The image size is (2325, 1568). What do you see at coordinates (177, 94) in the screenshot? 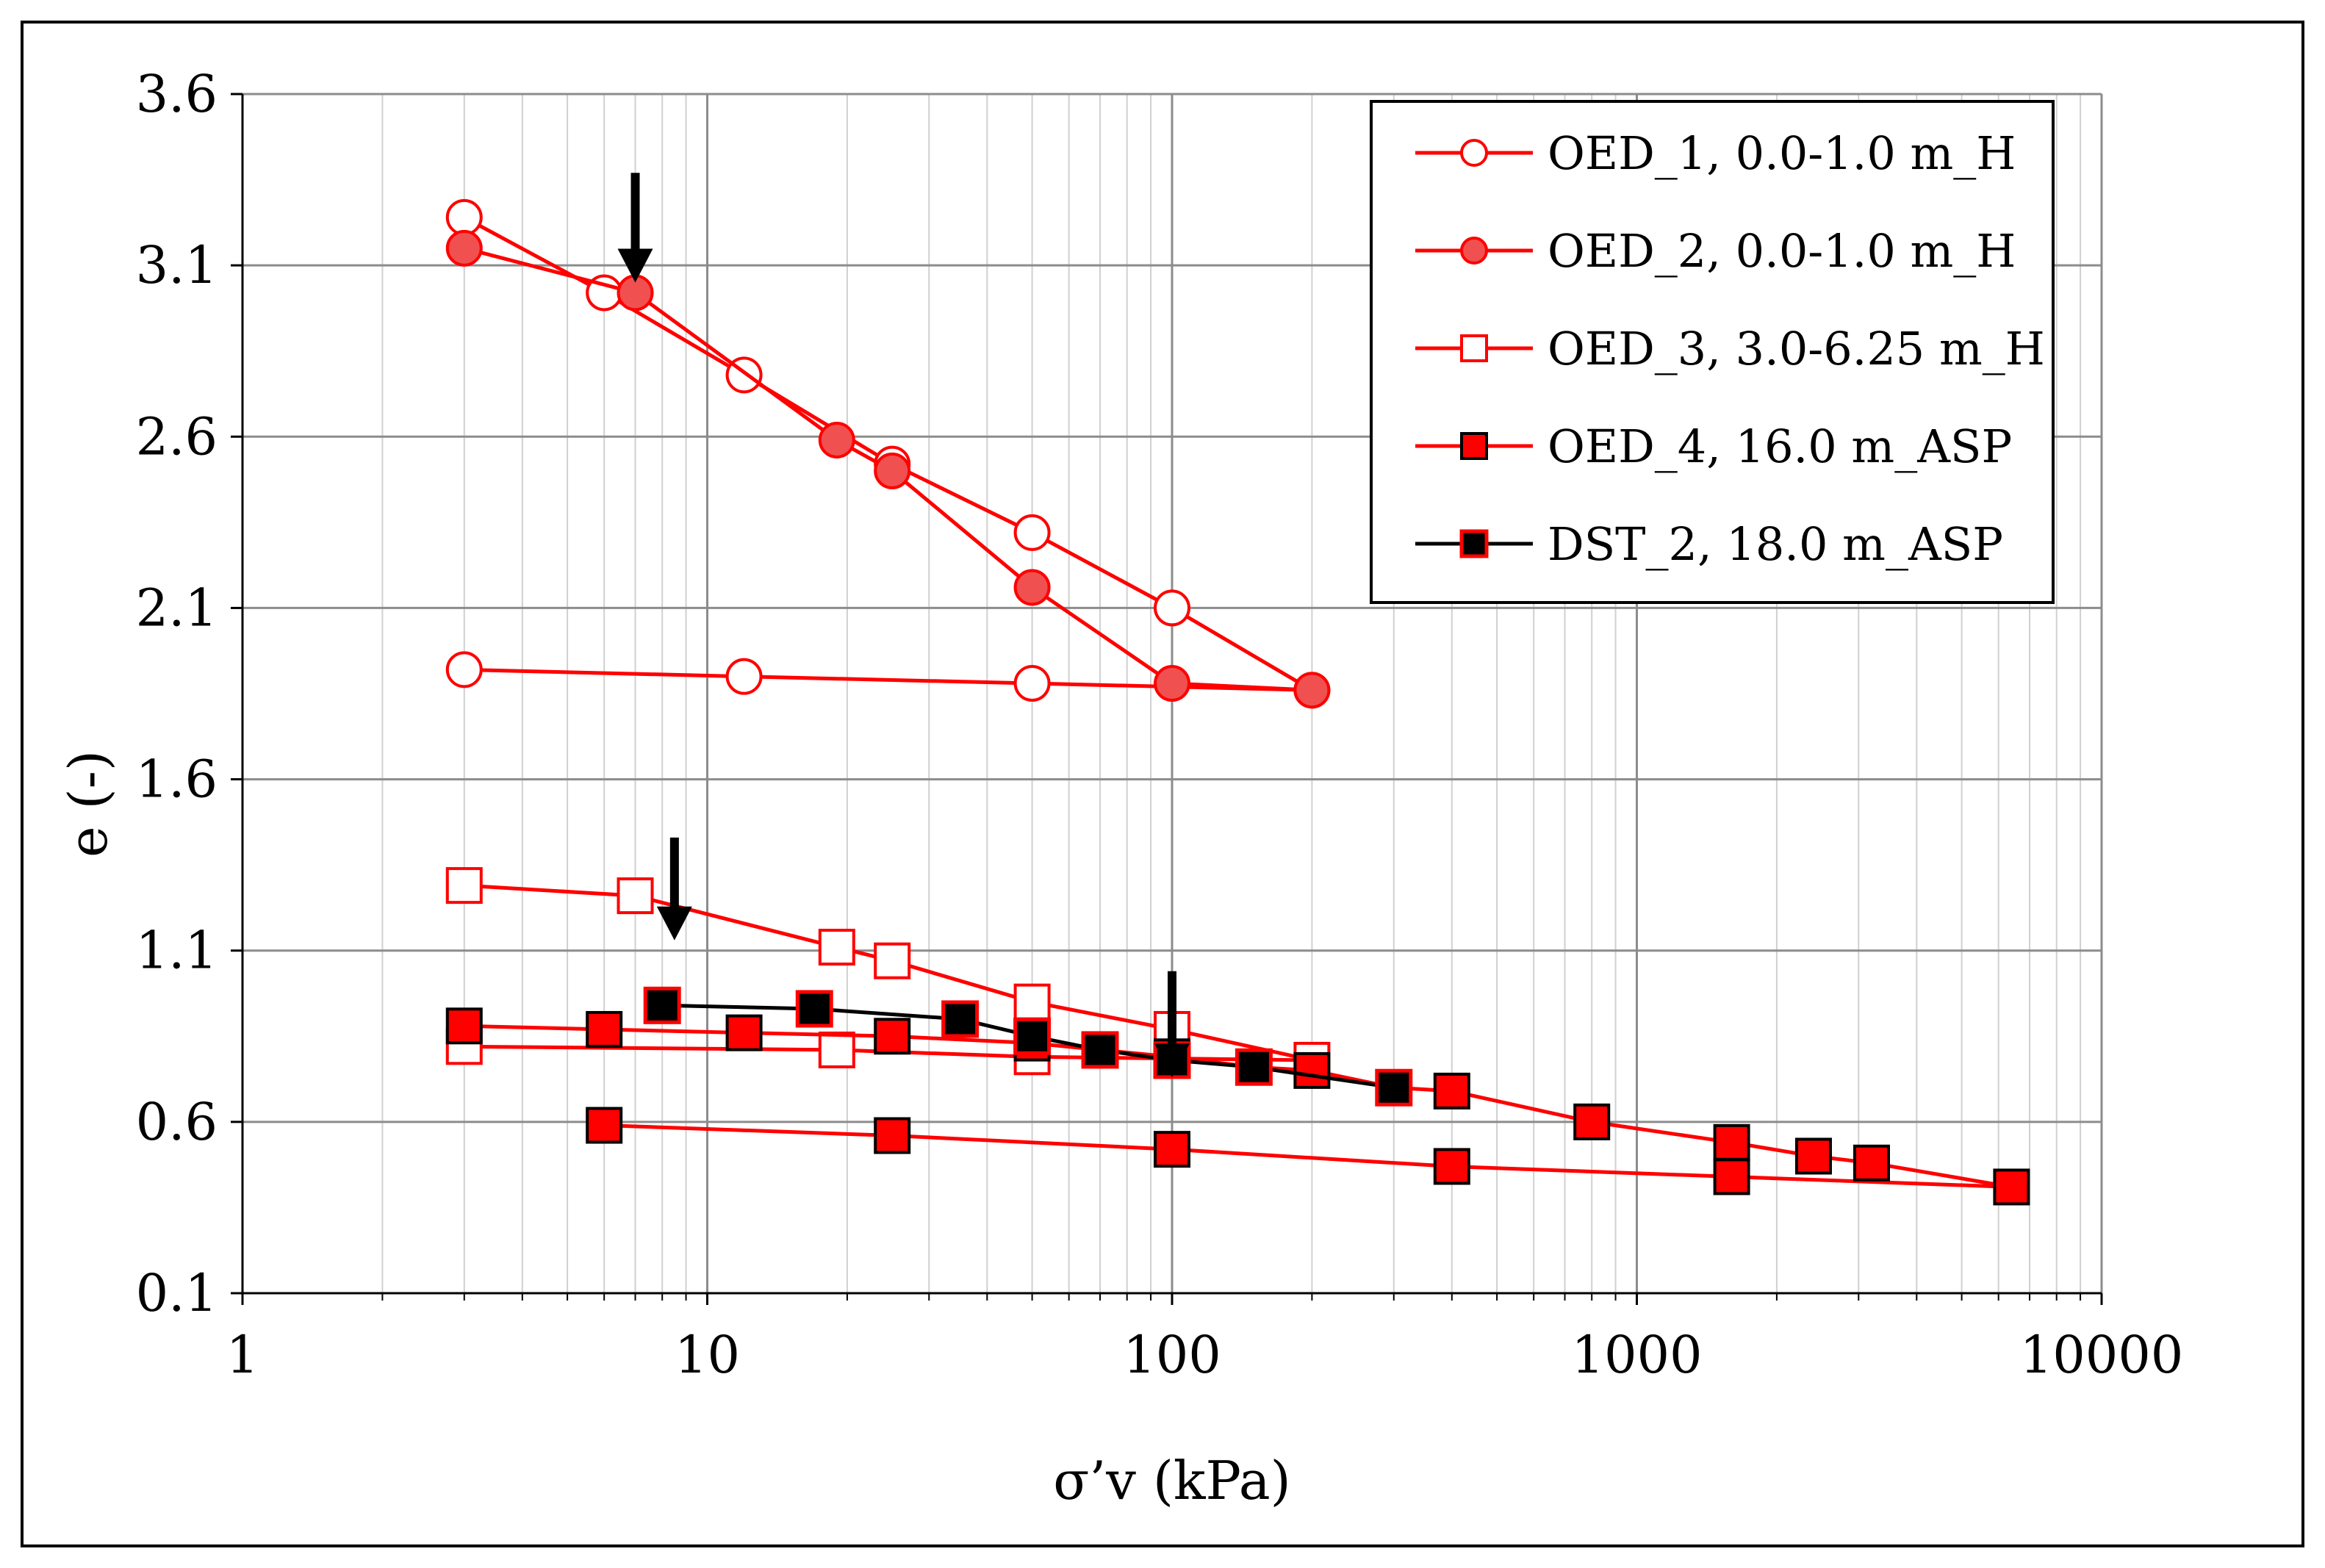
I see `y-tick-label: 3.6` at bounding box center [177, 94].